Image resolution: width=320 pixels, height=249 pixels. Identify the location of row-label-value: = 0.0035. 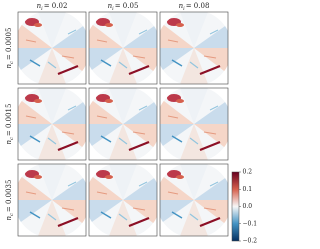
(9, 196).